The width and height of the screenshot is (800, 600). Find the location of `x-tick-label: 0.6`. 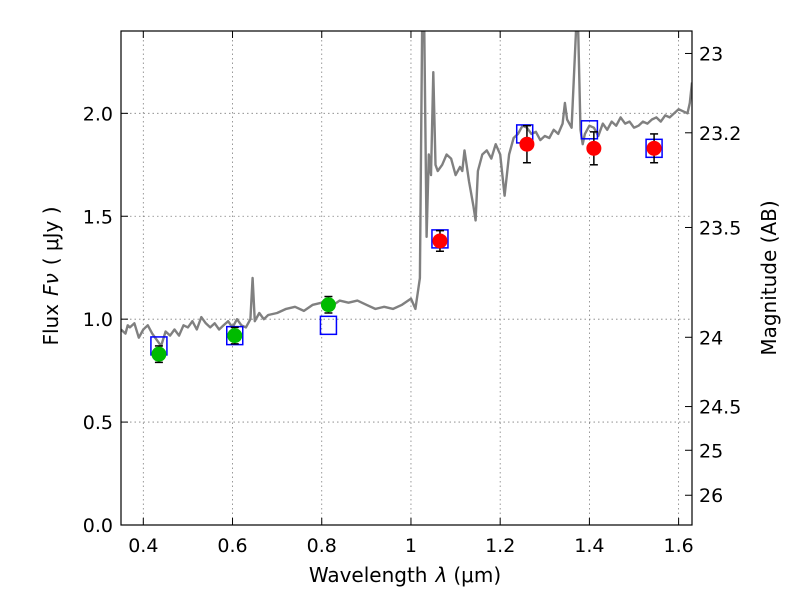

x-tick-label: 0.6 is located at coordinates (232, 546).